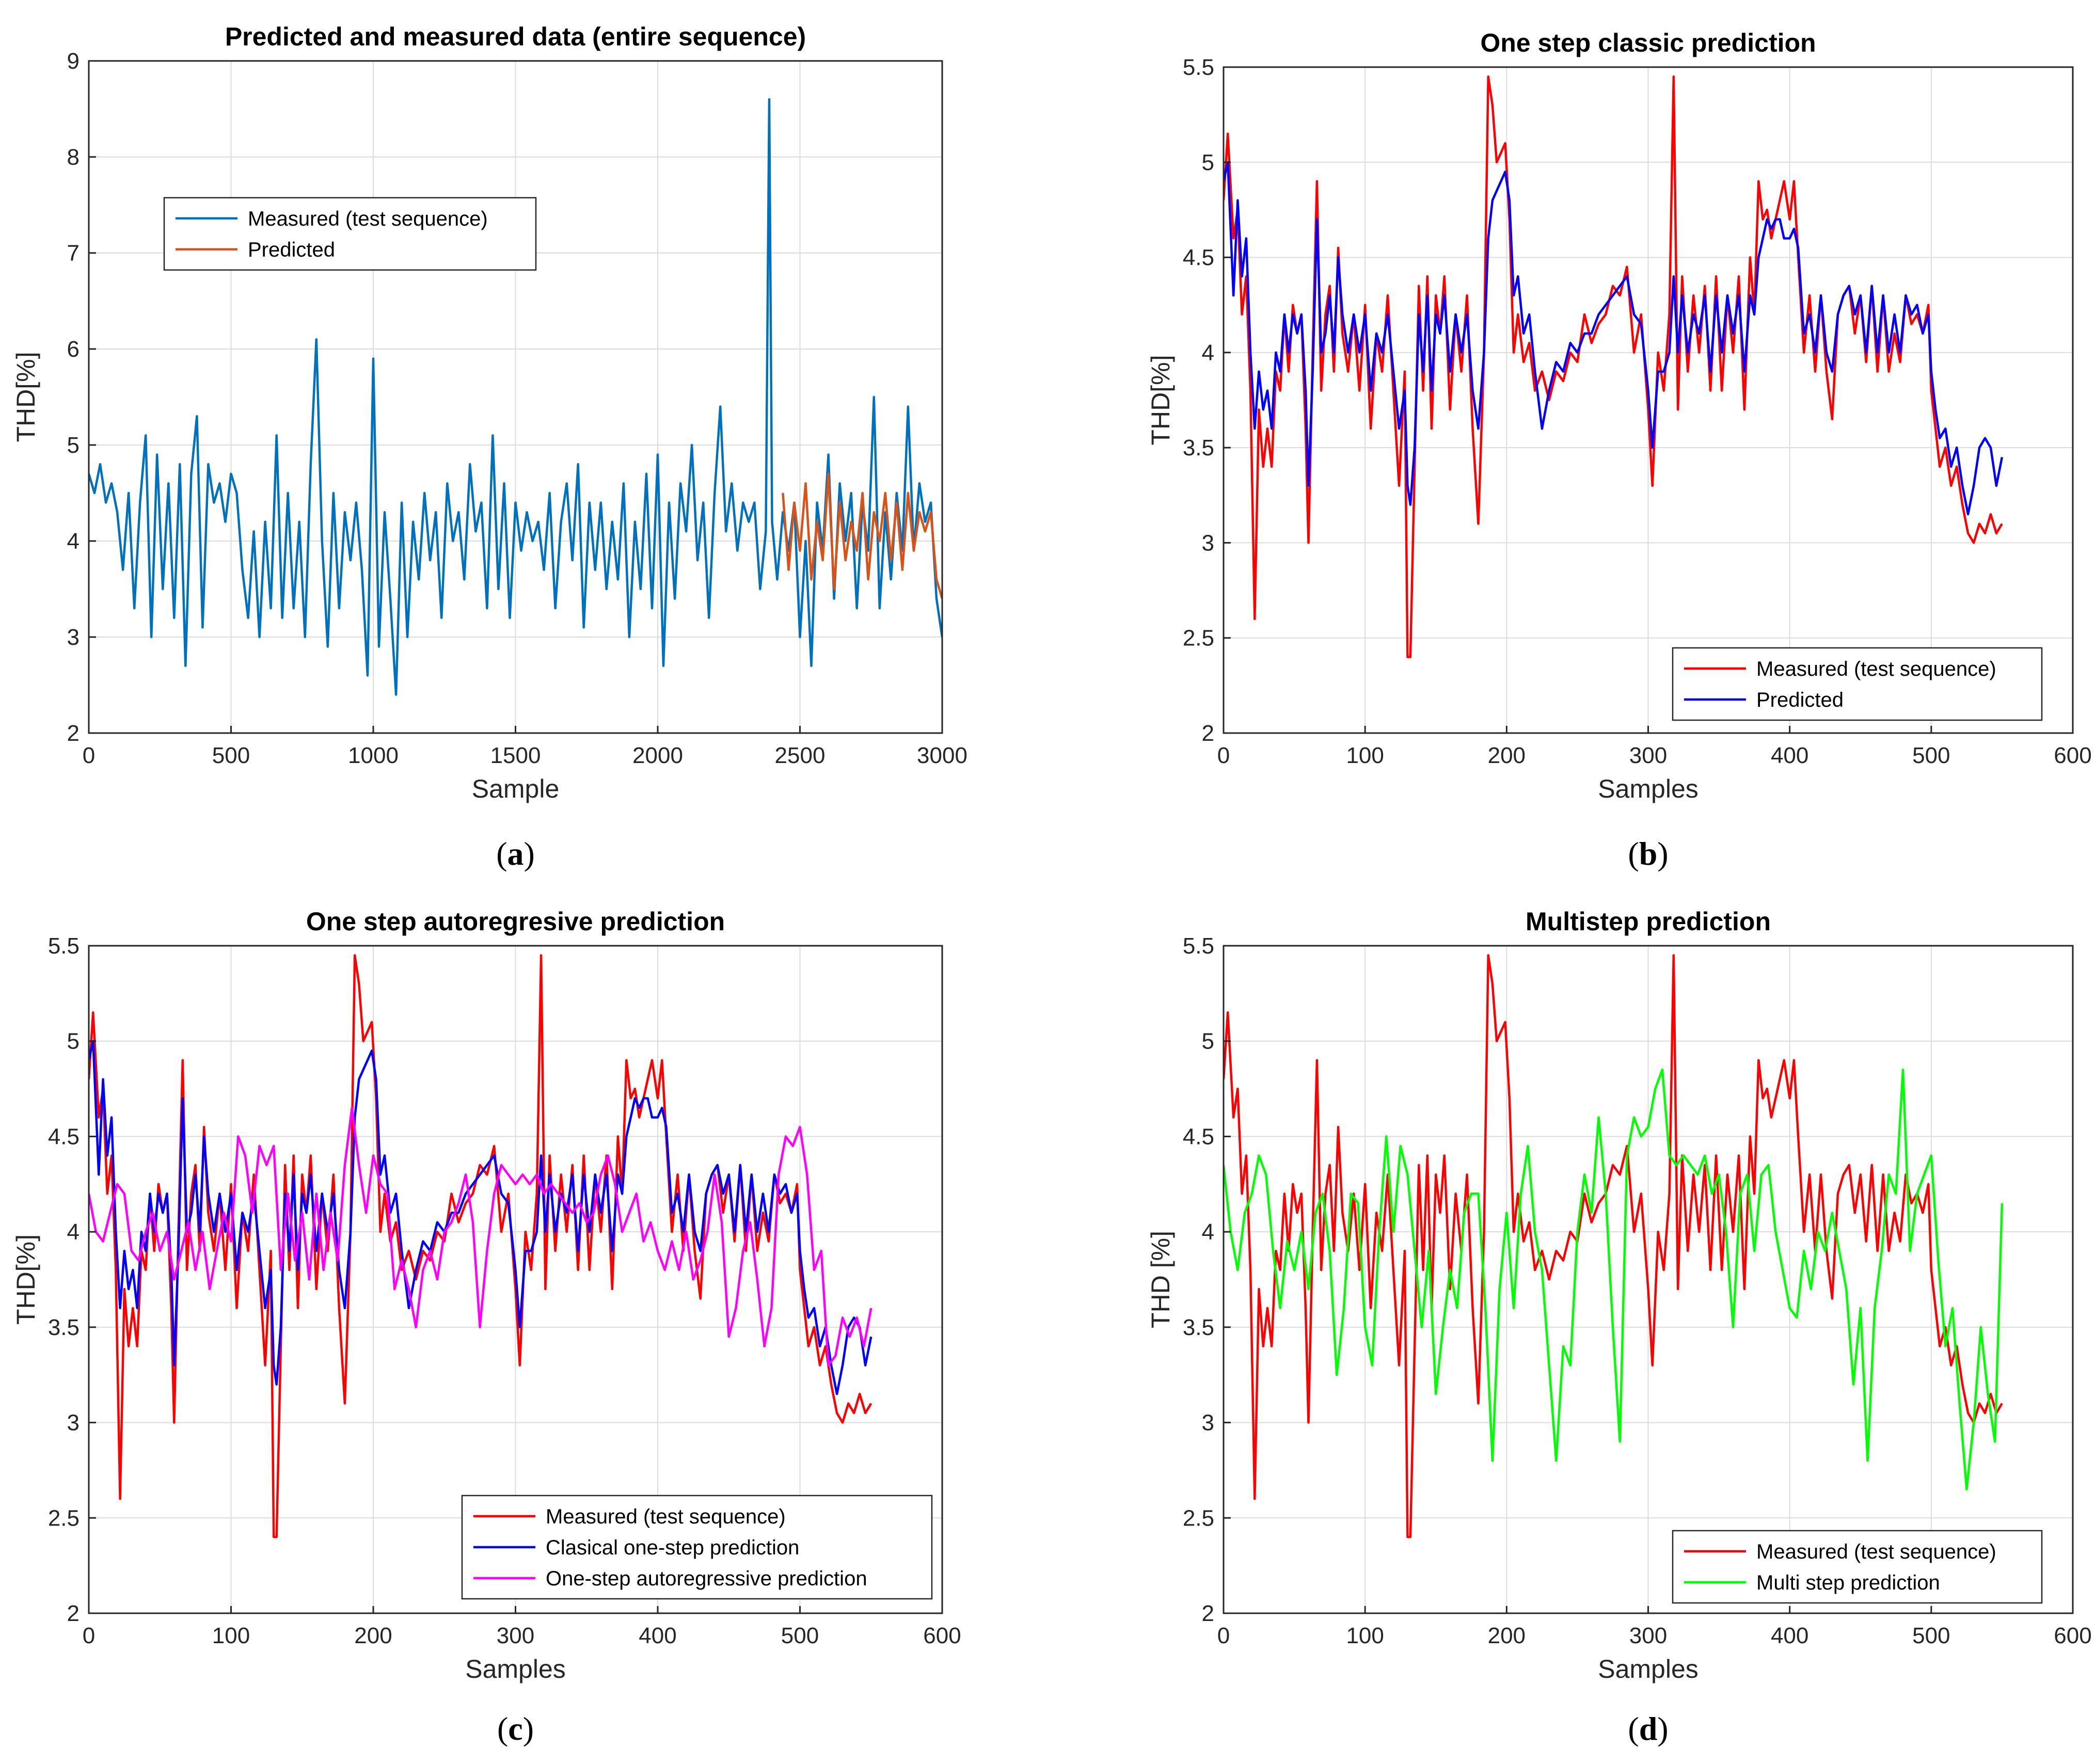 The image size is (2095, 1764). What do you see at coordinates (706, 1578) in the screenshot?
I see `legend-label: One-step autoregressive prediction` at bounding box center [706, 1578].